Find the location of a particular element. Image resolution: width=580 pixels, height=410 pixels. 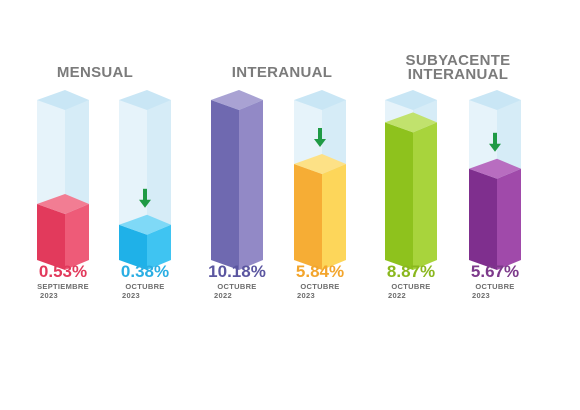

group-title-line2-2: INTERANUAL is located at coordinates (458, 74).